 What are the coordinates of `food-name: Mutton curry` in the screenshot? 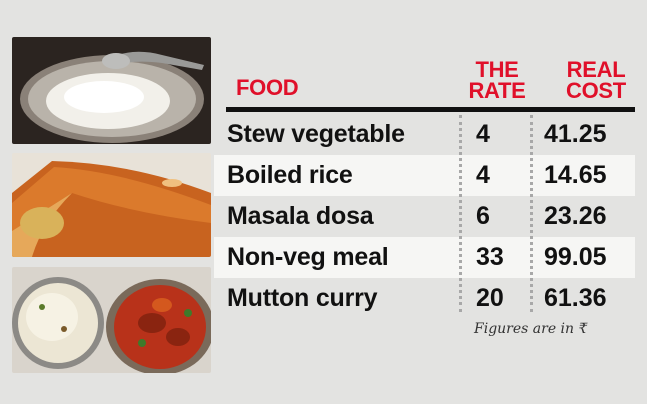 It's located at (302, 298).